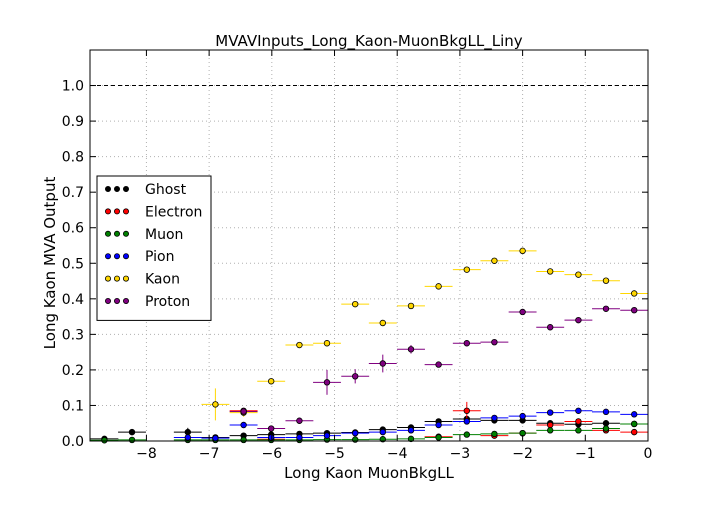  Describe the element at coordinates (173, 212) in the screenshot. I see `legend-label: Electron` at that location.